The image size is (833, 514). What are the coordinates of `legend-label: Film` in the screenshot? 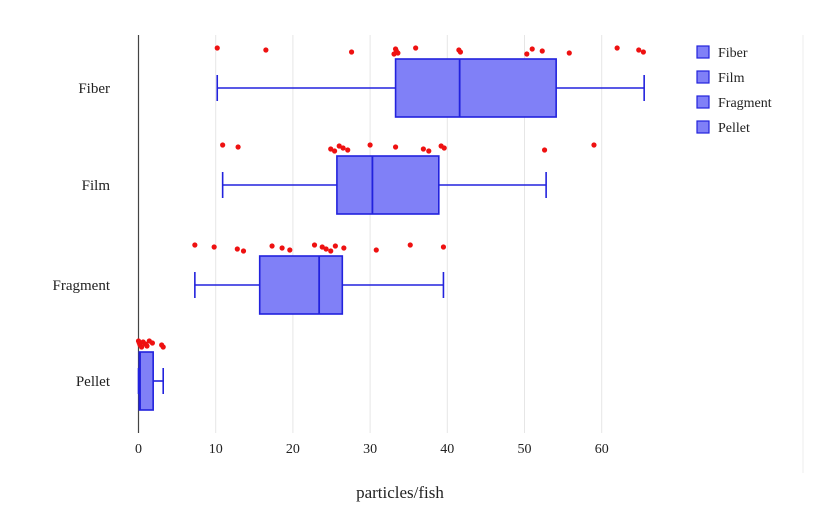 It's located at (731, 78).